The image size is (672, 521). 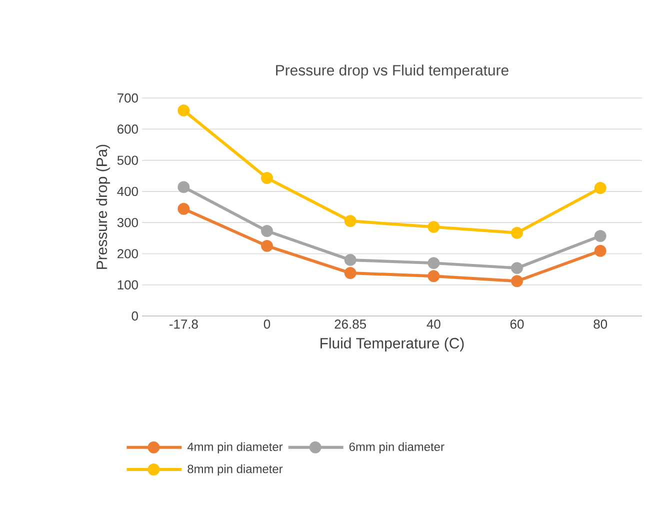 I want to click on y-axis-title: Pressure drop (Pa), so click(x=103, y=206).